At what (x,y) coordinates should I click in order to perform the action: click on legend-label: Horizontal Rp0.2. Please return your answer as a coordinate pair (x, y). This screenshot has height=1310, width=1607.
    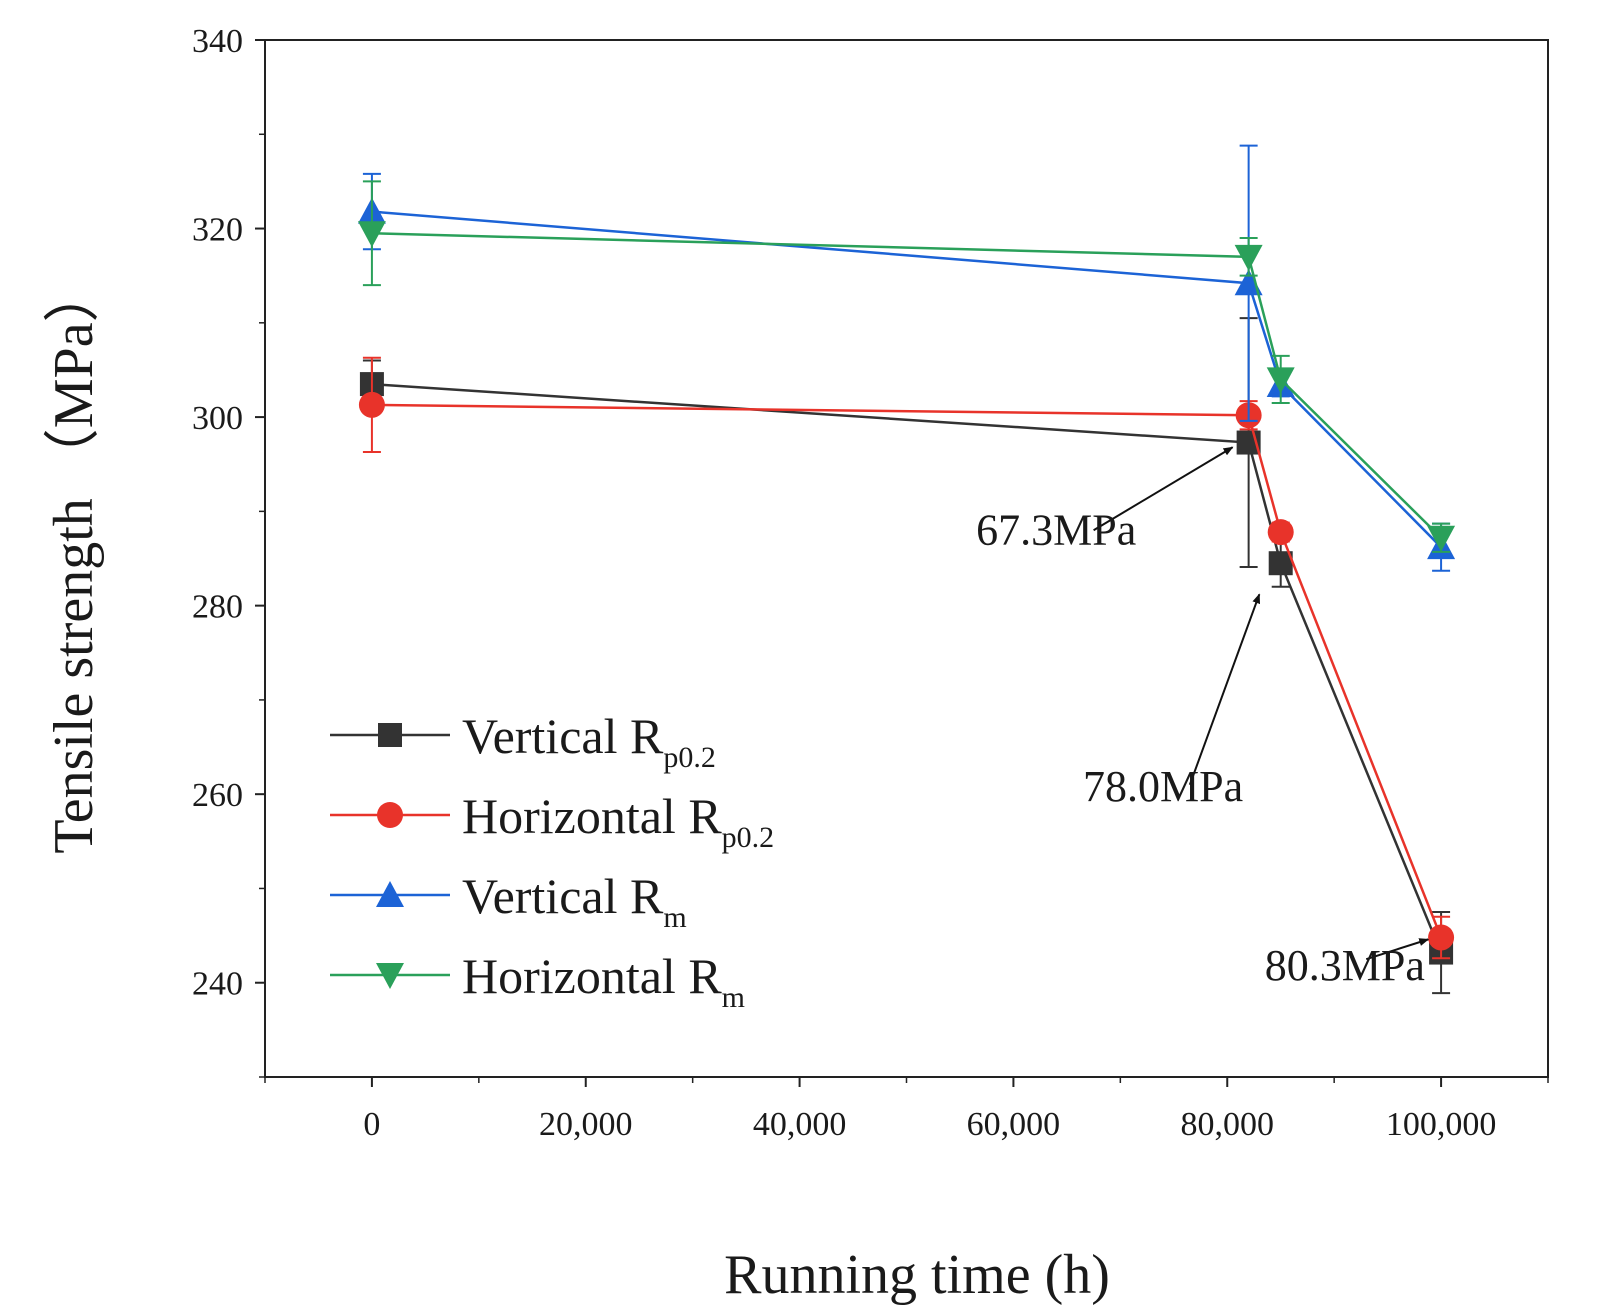
    Looking at the image, I should click on (618, 821).